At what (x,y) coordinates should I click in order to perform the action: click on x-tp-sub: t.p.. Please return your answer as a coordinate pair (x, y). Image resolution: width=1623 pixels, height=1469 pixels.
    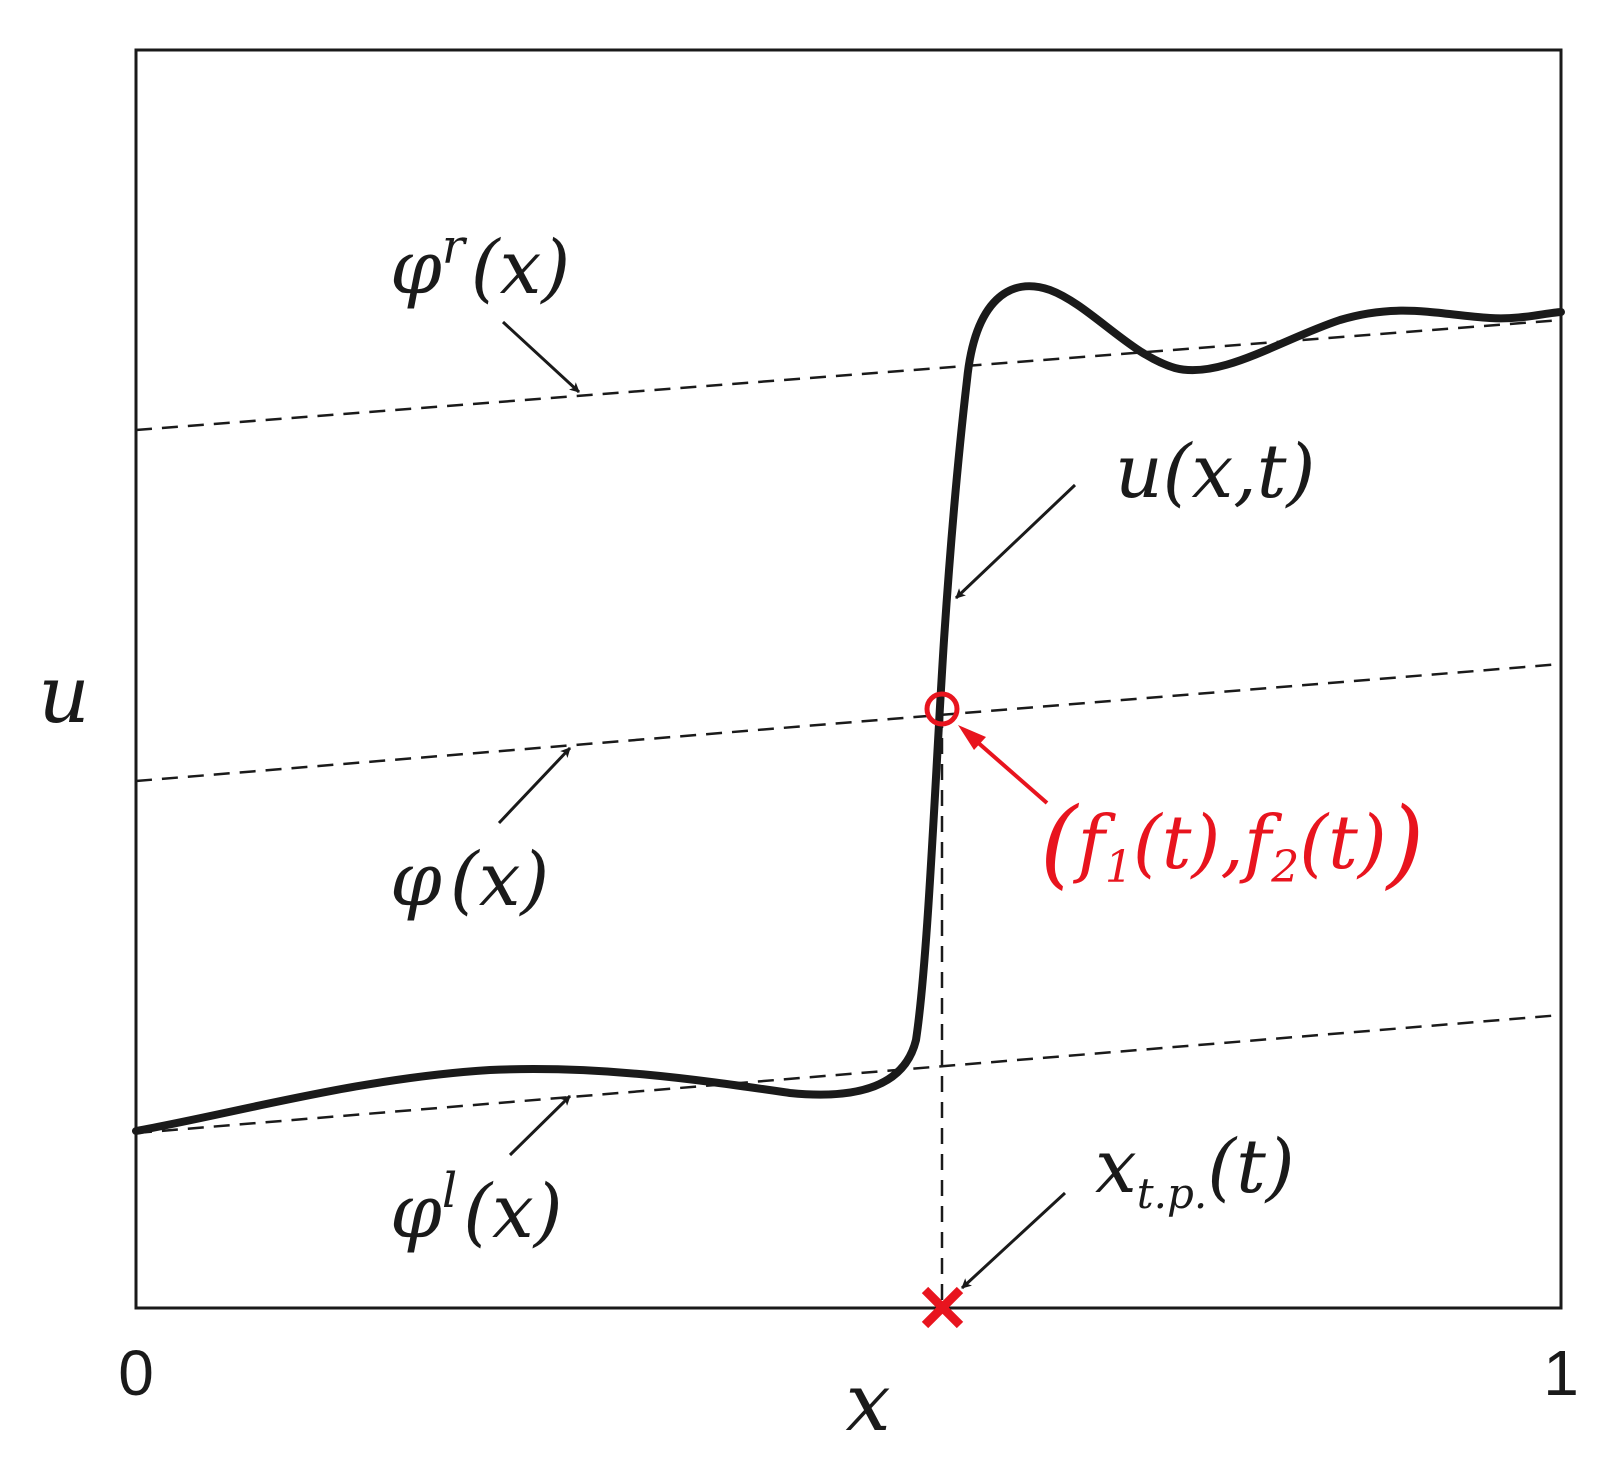
    Looking at the image, I should click on (1172, 1193).